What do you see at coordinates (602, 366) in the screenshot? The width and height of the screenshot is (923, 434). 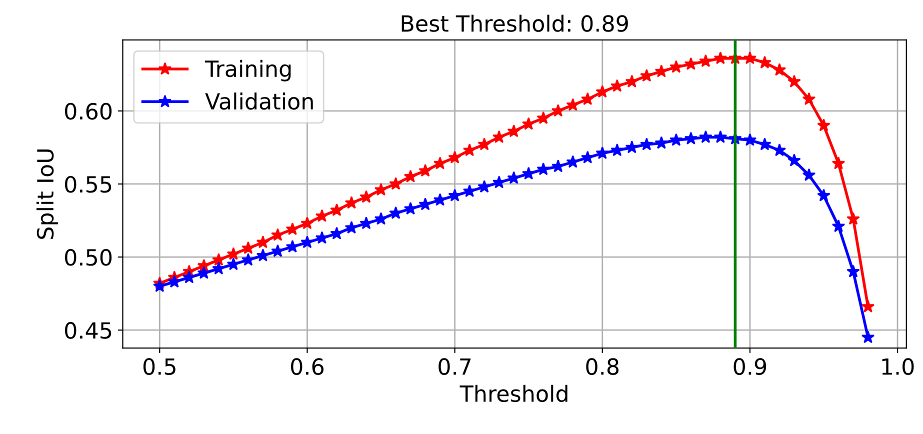 I see `x-tick-label: 0.8` at bounding box center [602, 366].